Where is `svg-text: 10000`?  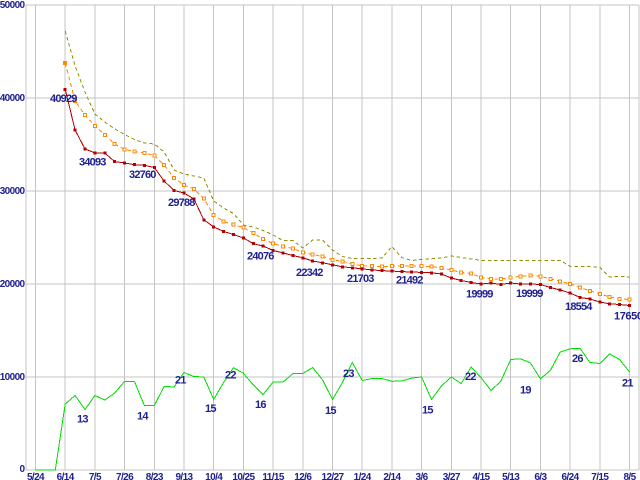 svg-text: 10000 is located at coordinates (13, 377).